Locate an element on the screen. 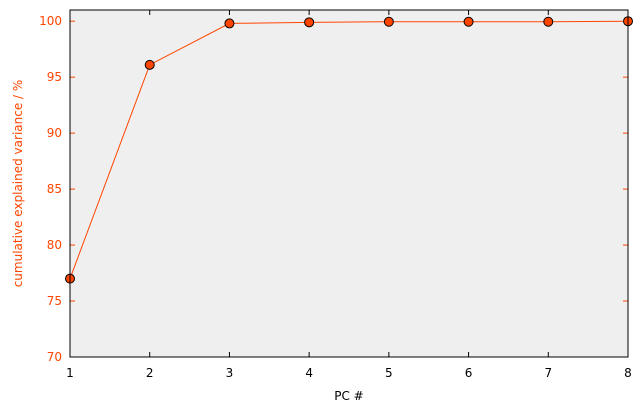  y-tick-label: 95 is located at coordinates (54, 77).